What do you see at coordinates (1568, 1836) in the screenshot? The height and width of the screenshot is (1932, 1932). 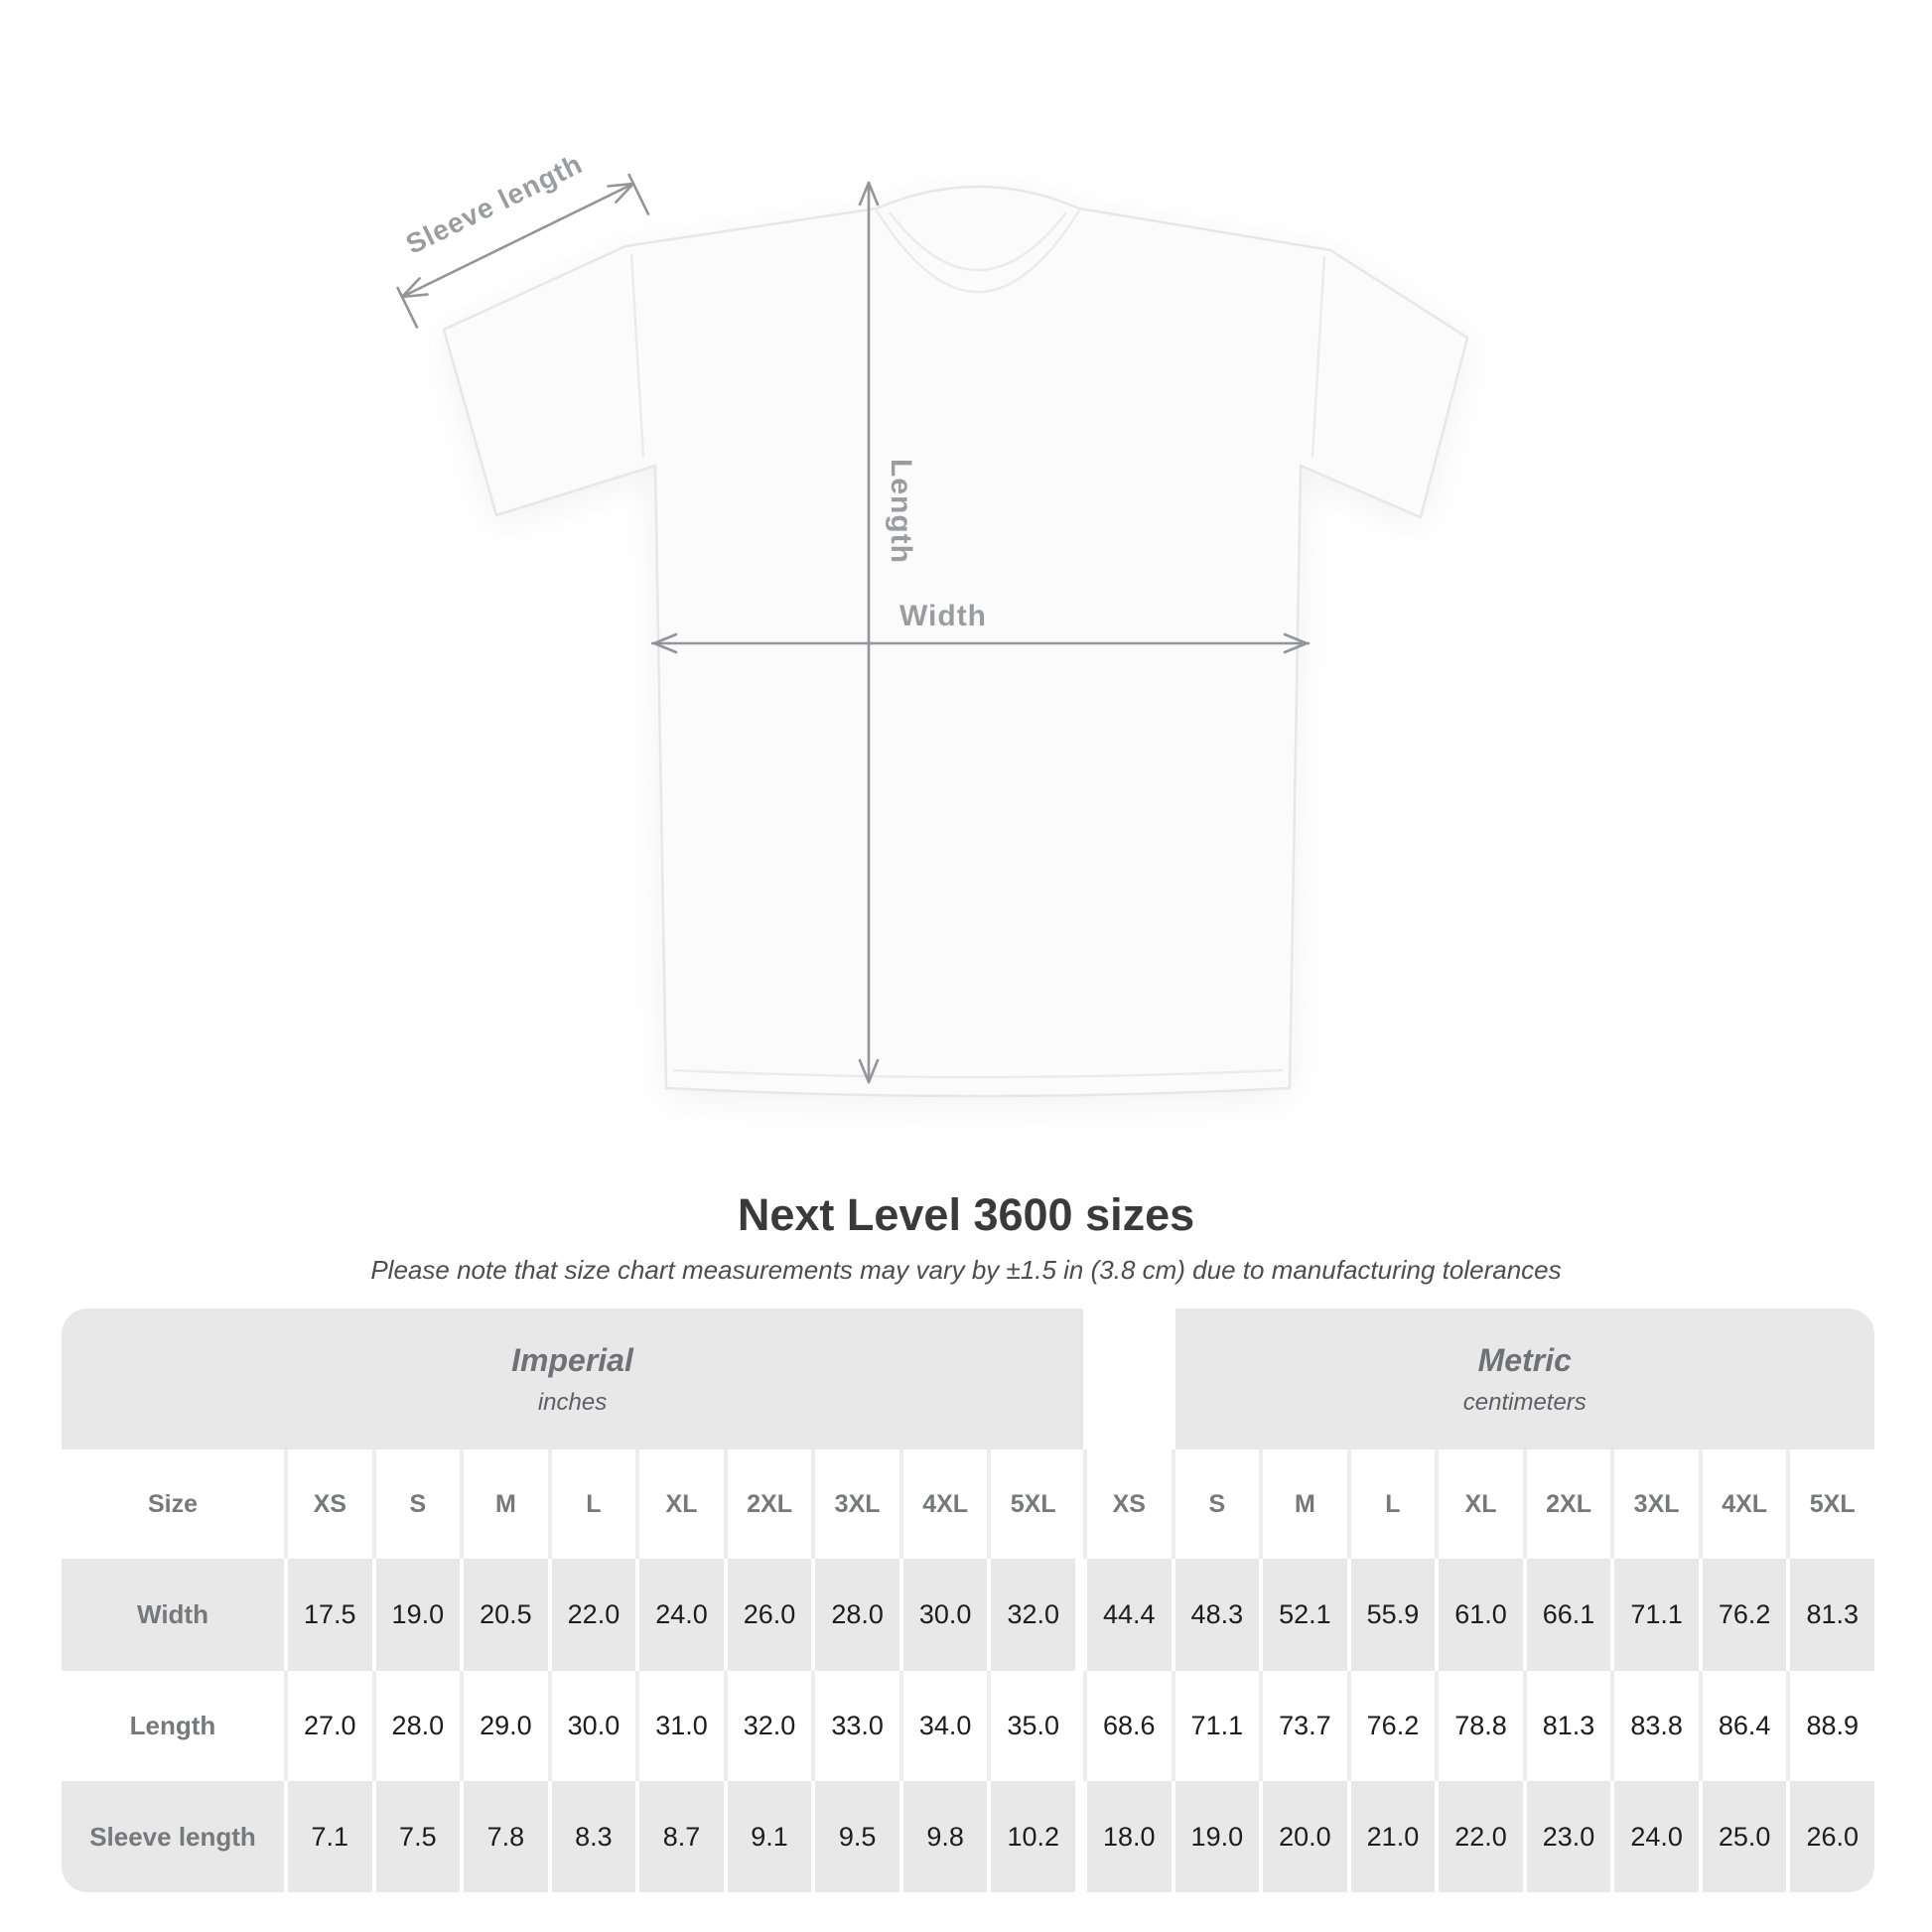 I see `value-cell: 23.0` at bounding box center [1568, 1836].